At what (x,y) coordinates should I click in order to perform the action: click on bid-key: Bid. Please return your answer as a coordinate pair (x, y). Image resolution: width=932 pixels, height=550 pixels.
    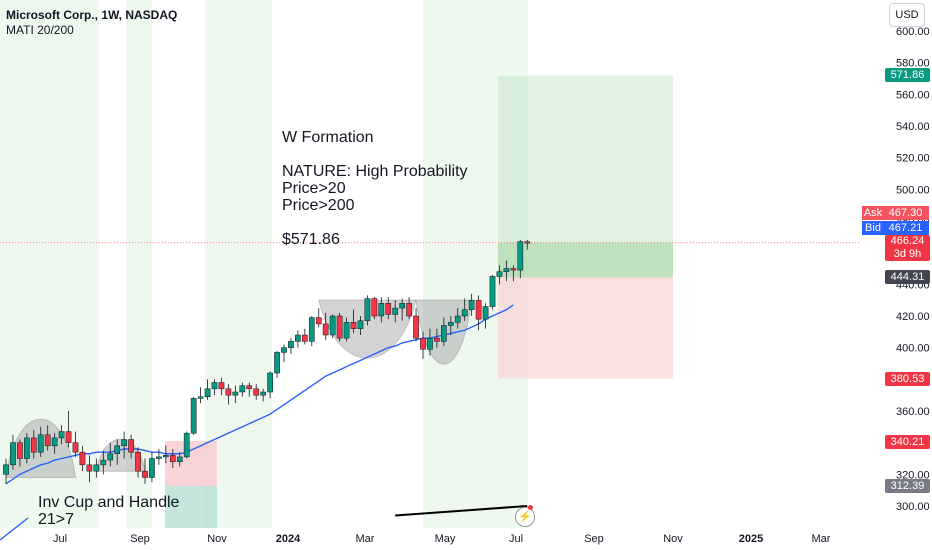
    Looking at the image, I should click on (873, 228).